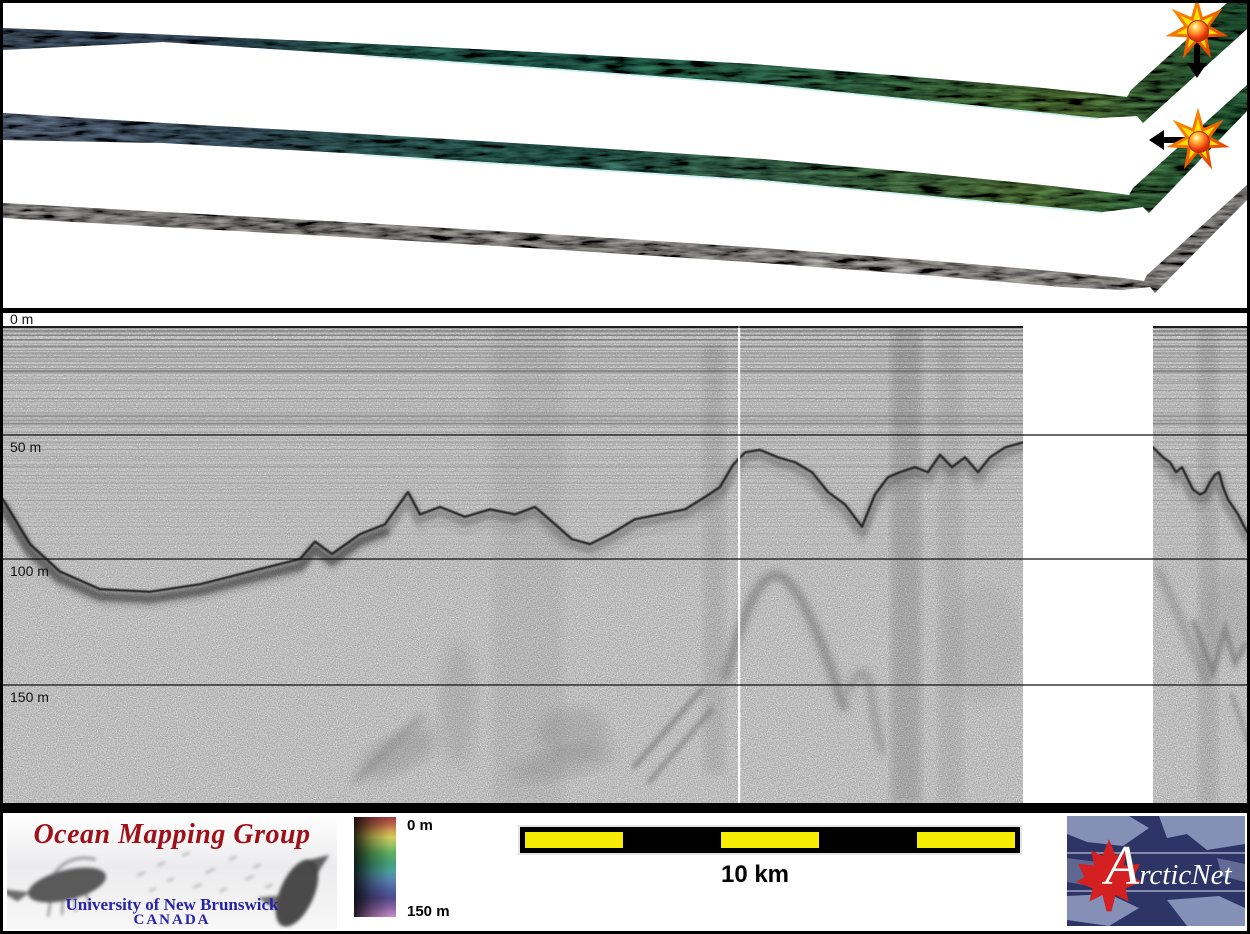 The width and height of the screenshot is (1250, 934). What do you see at coordinates (293, 890) in the screenshot?
I see `fish-silhouette-icon` at bounding box center [293, 890].